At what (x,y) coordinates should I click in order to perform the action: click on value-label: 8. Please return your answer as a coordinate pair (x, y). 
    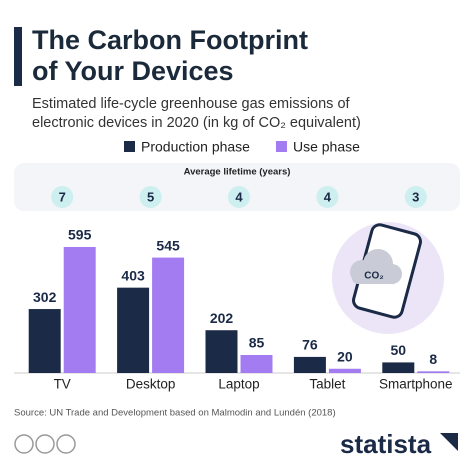
    Looking at the image, I should click on (433, 359).